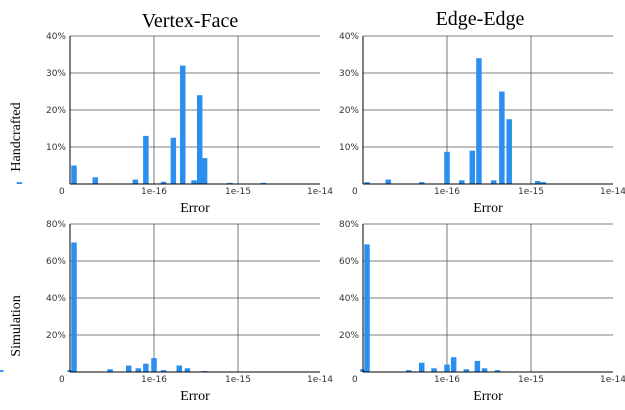  I want to click on row-label-handcrafted: Handcrafted, so click(16, 136).